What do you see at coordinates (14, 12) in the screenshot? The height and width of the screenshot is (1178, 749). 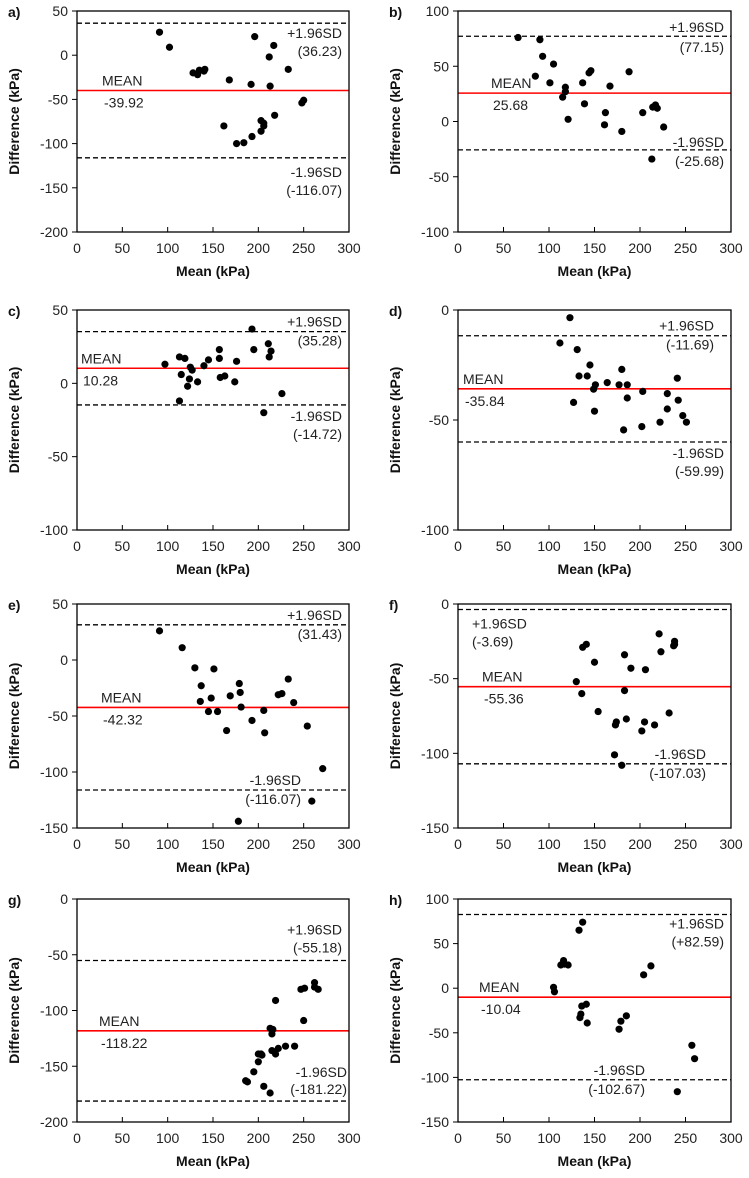 I see `panel-letter: a)` at bounding box center [14, 12].